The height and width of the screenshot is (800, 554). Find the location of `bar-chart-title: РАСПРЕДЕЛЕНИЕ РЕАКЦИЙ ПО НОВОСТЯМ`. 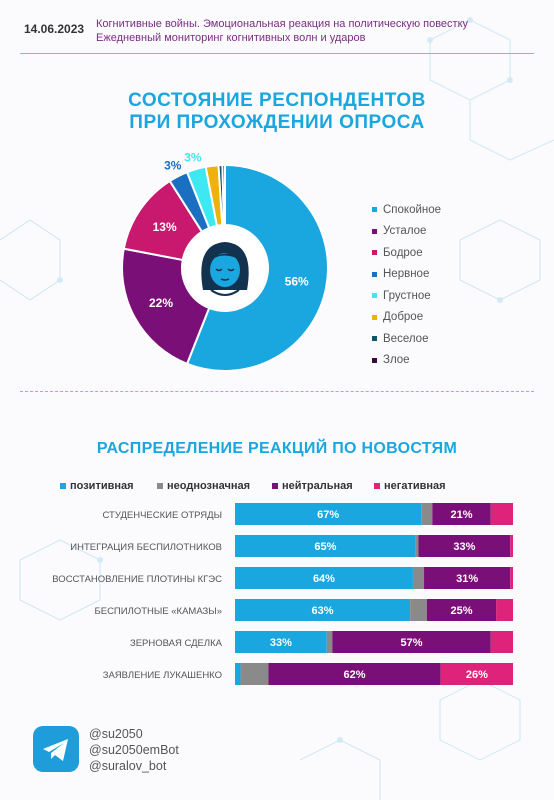

bar-chart-title: РАСПРЕДЕЛЕНИЕ РЕАКЦИЙ ПО НОВОСТЯМ is located at coordinates (277, 448).